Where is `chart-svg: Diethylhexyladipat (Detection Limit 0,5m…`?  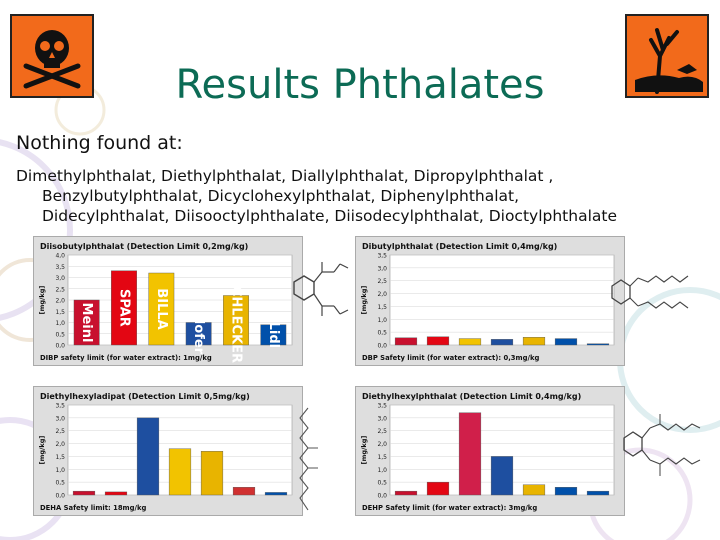 chart-svg: Diethylhexyladipat (Detection Limit 0,5m… is located at coordinates (165, 452).